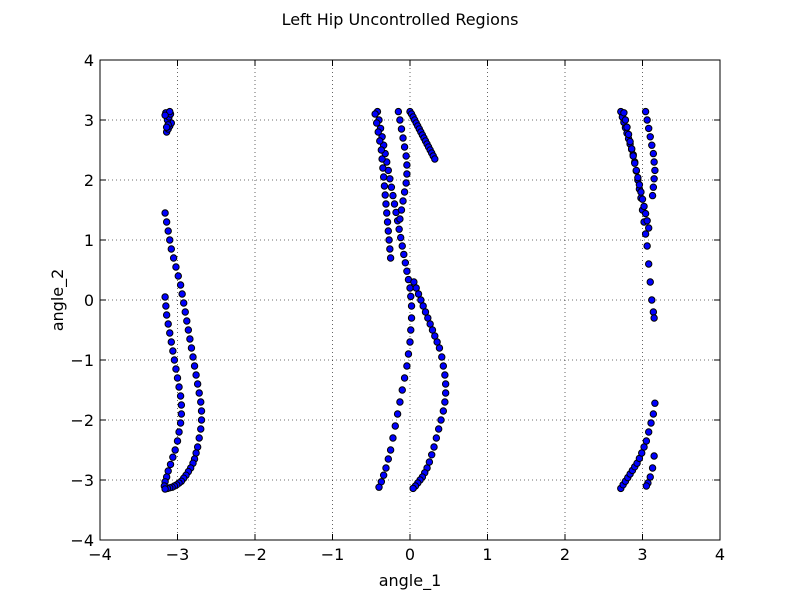 The height and width of the screenshot is (600, 800). I want to click on x-axis-label: angle_1, so click(410, 581).